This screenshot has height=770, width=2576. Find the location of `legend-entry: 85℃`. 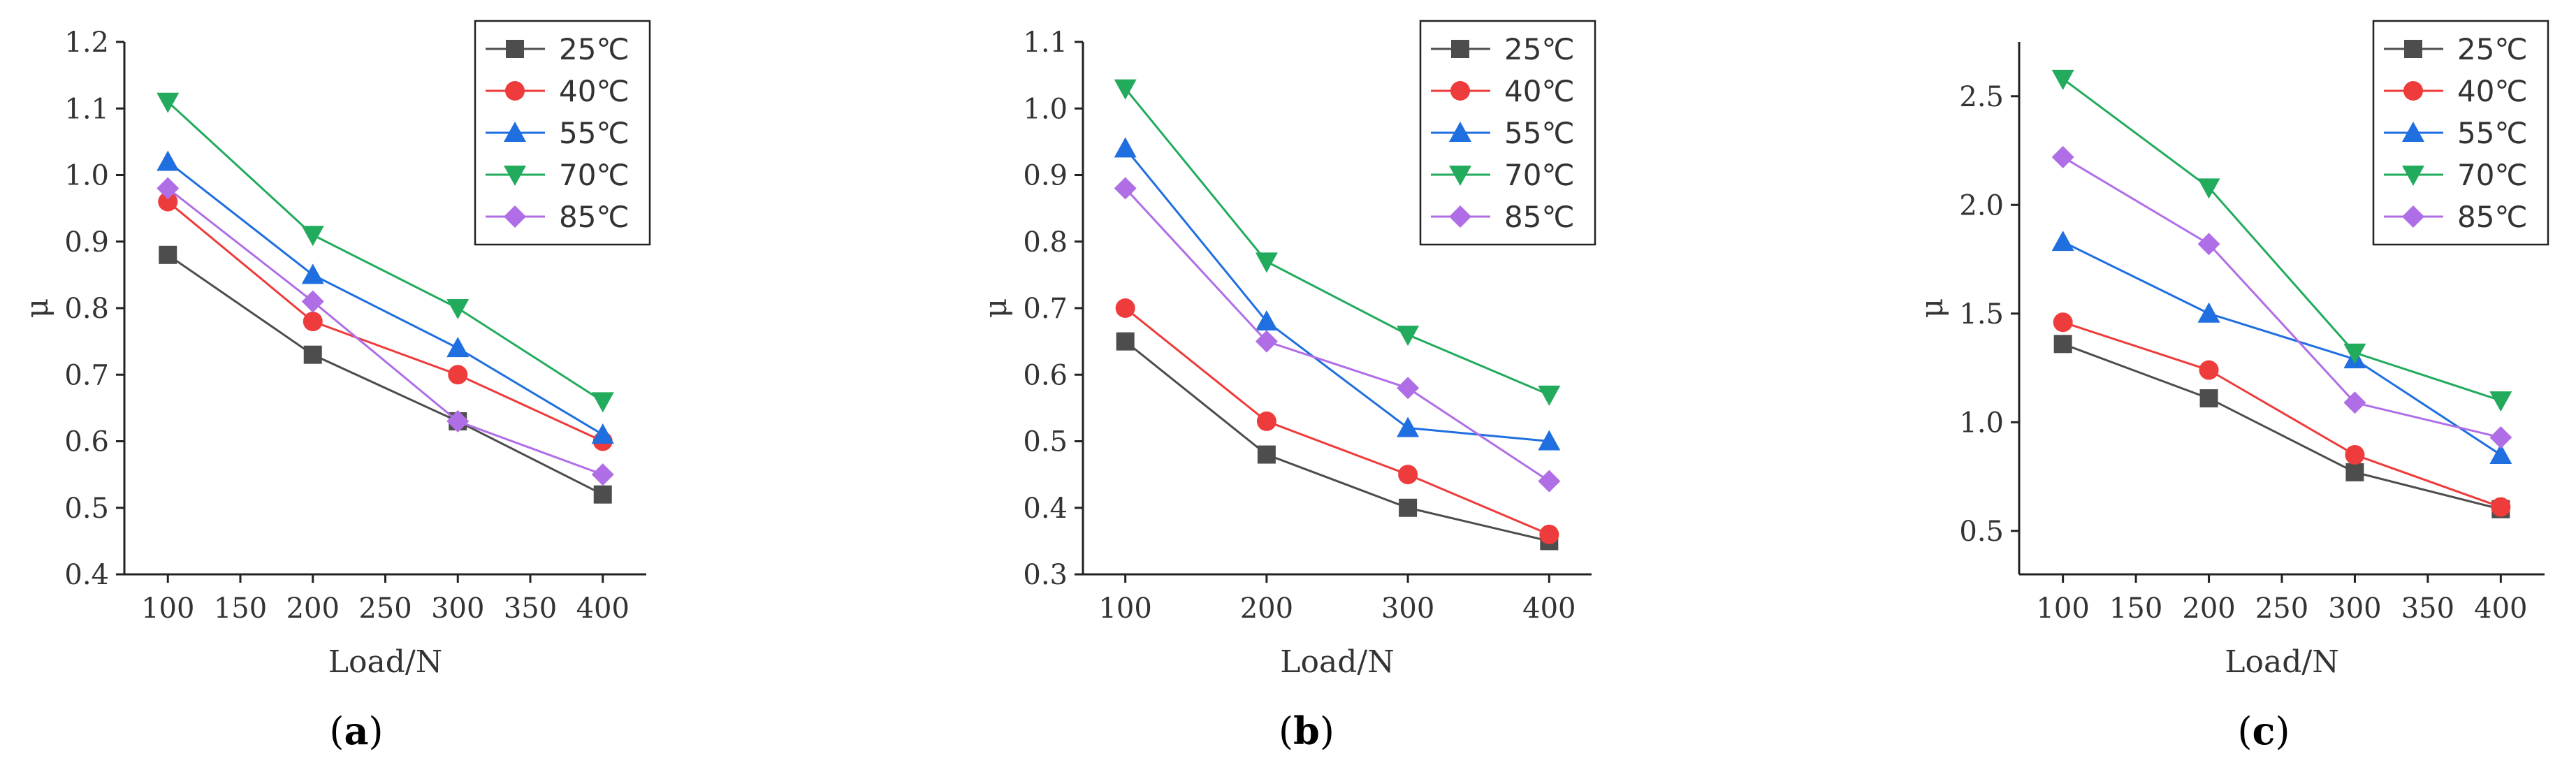

legend-entry: 85℃ is located at coordinates (2456, 217).